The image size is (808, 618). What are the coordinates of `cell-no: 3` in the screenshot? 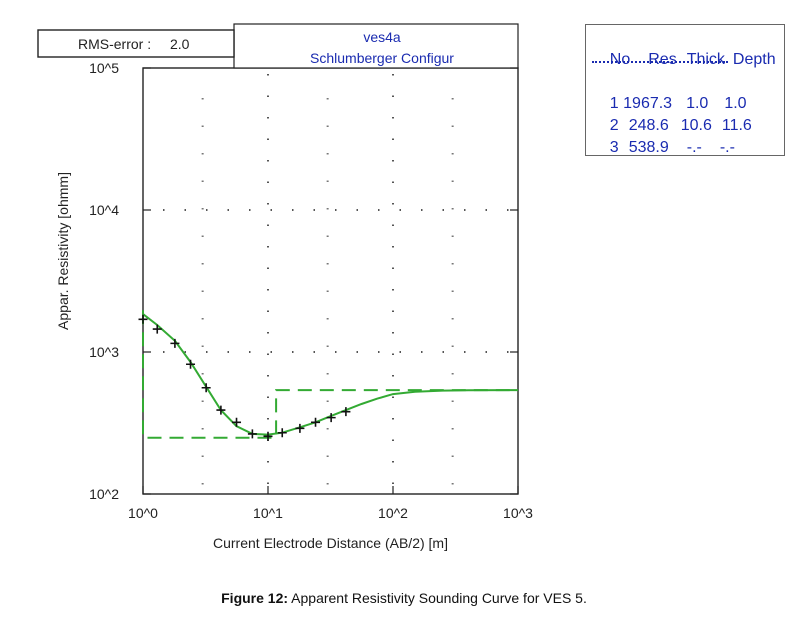 It's located at (614, 147).